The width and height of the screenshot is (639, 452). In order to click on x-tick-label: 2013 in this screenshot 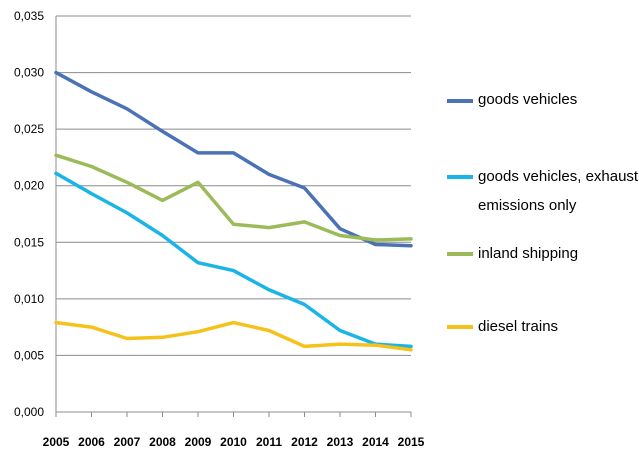, I will do `click(340, 442)`.